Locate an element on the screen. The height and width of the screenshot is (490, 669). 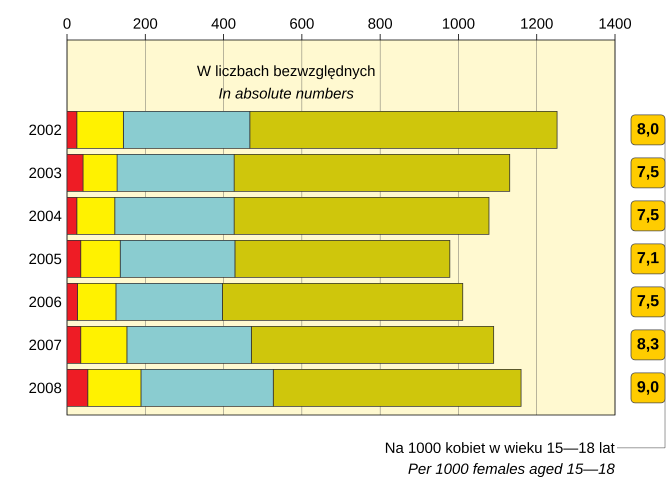
chart-subtitle: In absolute numbers is located at coordinates (286, 93).